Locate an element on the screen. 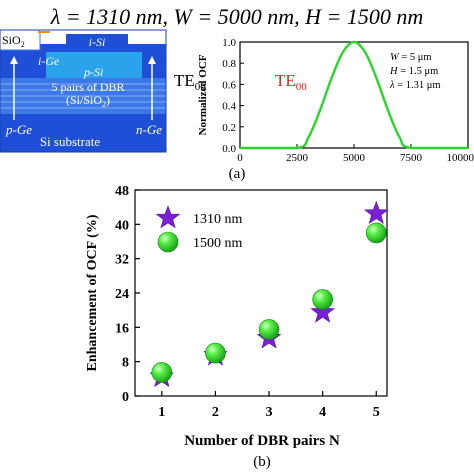 Image resolution: width=474 pixels, height=474 pixels. chart-b-xtick-label: 2 is located at coordinates (215, 412).